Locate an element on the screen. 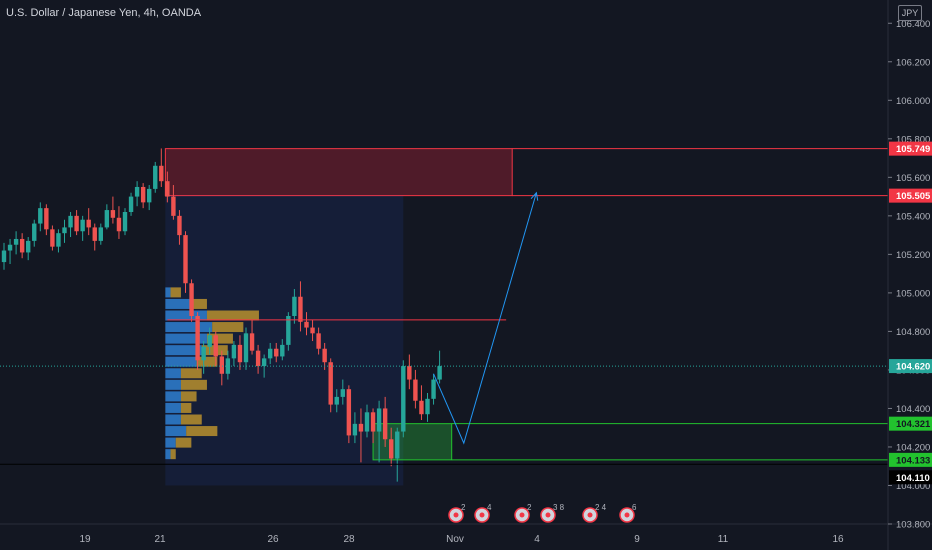 Image resolution: width=932 pixels, height=550 pixels. price-label: 104.321 is located at coordinates (913, 424).